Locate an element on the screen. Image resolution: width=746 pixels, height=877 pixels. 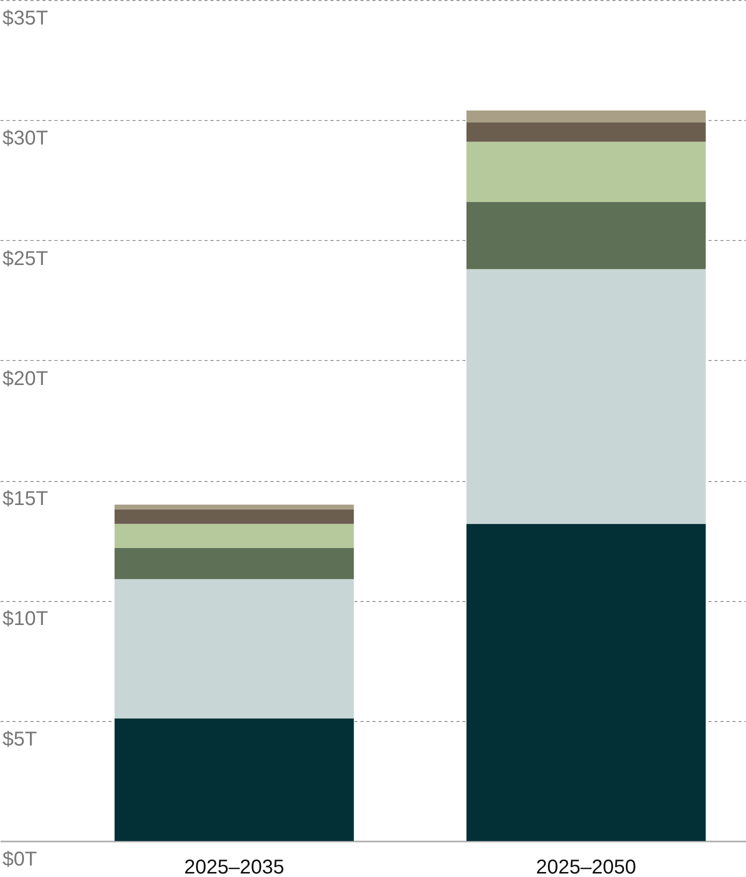
y-tick-label: $25T is located at coordinates (25, 259).